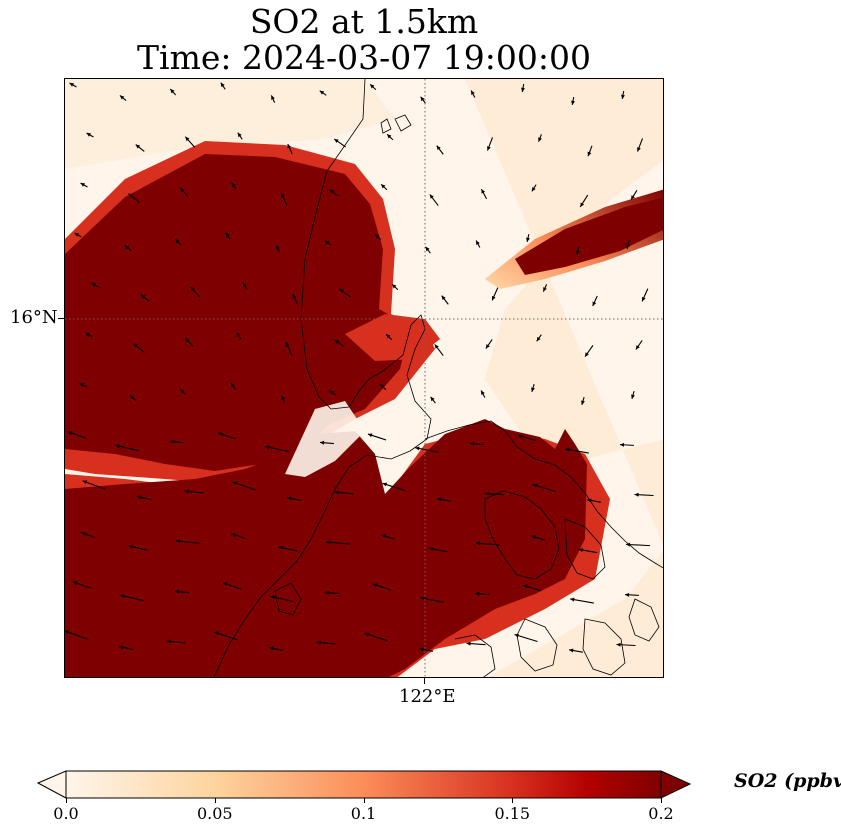 The height and width of the screenshot is (836, 841). Describe the element at coordinates (363, 784) in the screenshot. I see `colorbar-gradient` at that location.